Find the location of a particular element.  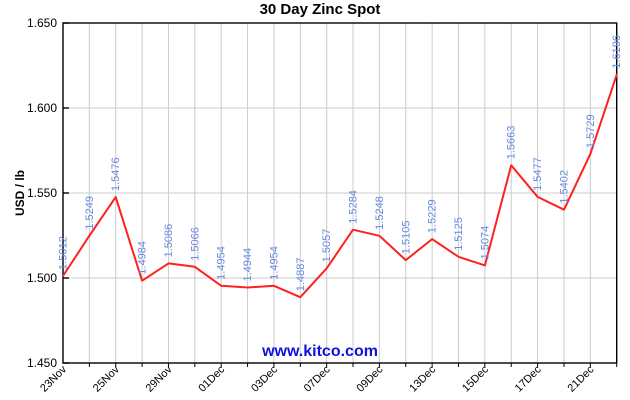

point-value-label: 1.4984 is located at coordinates (143, 258).